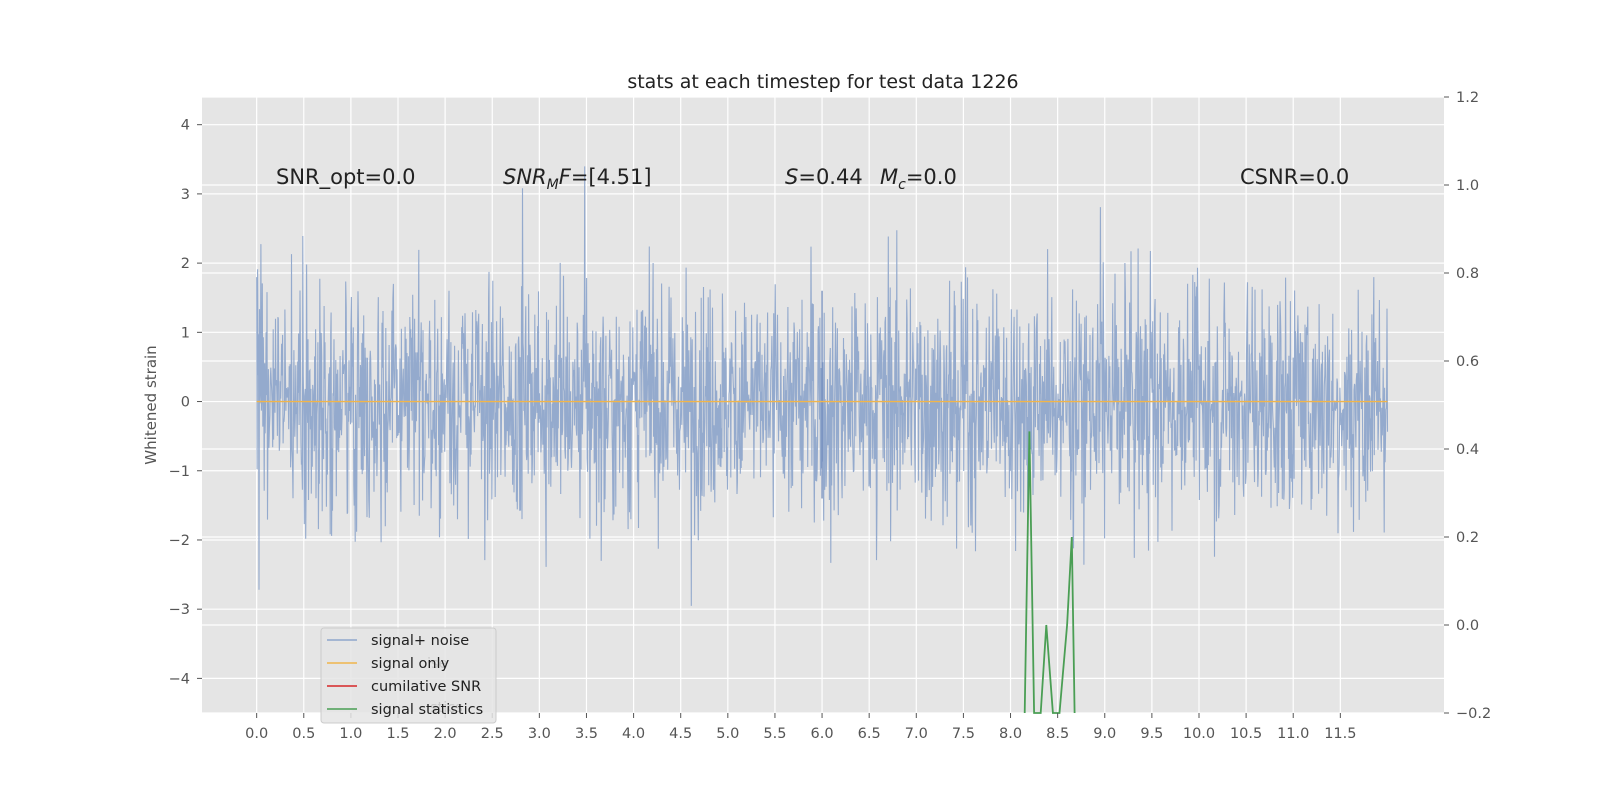 This screenshot has width=1600, height=800. I want to click on annotation-s-value: =0.44, so click(830, 177).